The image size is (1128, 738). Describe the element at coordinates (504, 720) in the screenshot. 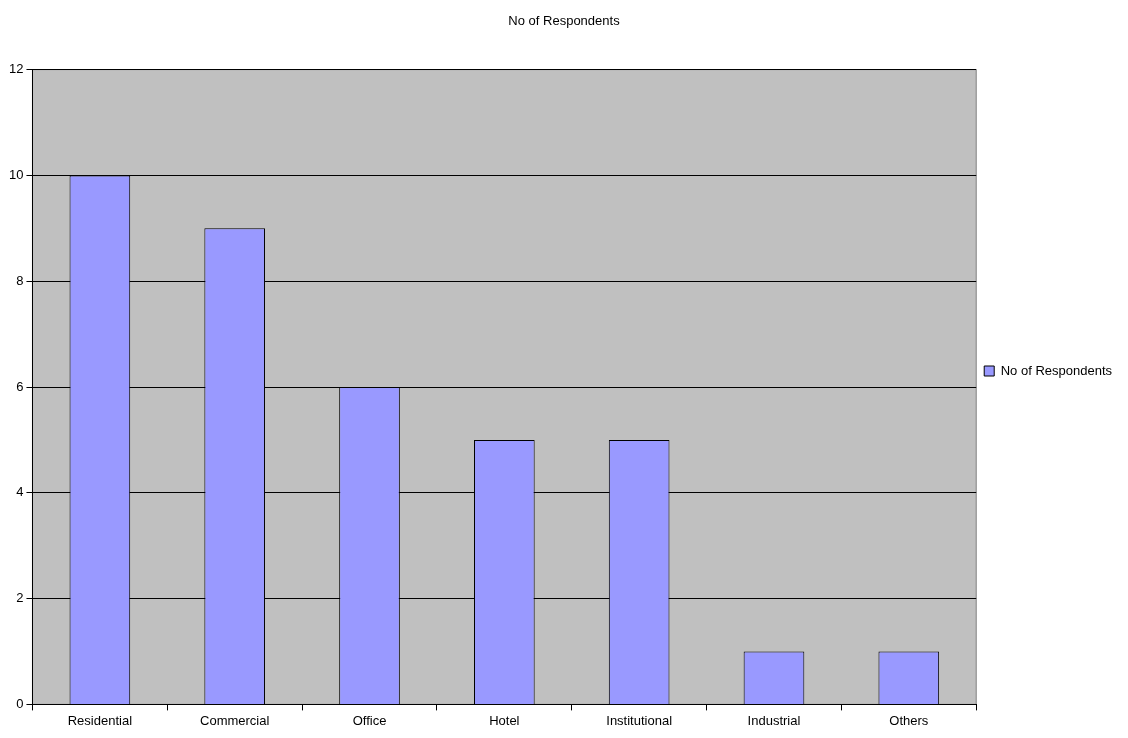

I see `x-tick-label: Hotel` at that location.